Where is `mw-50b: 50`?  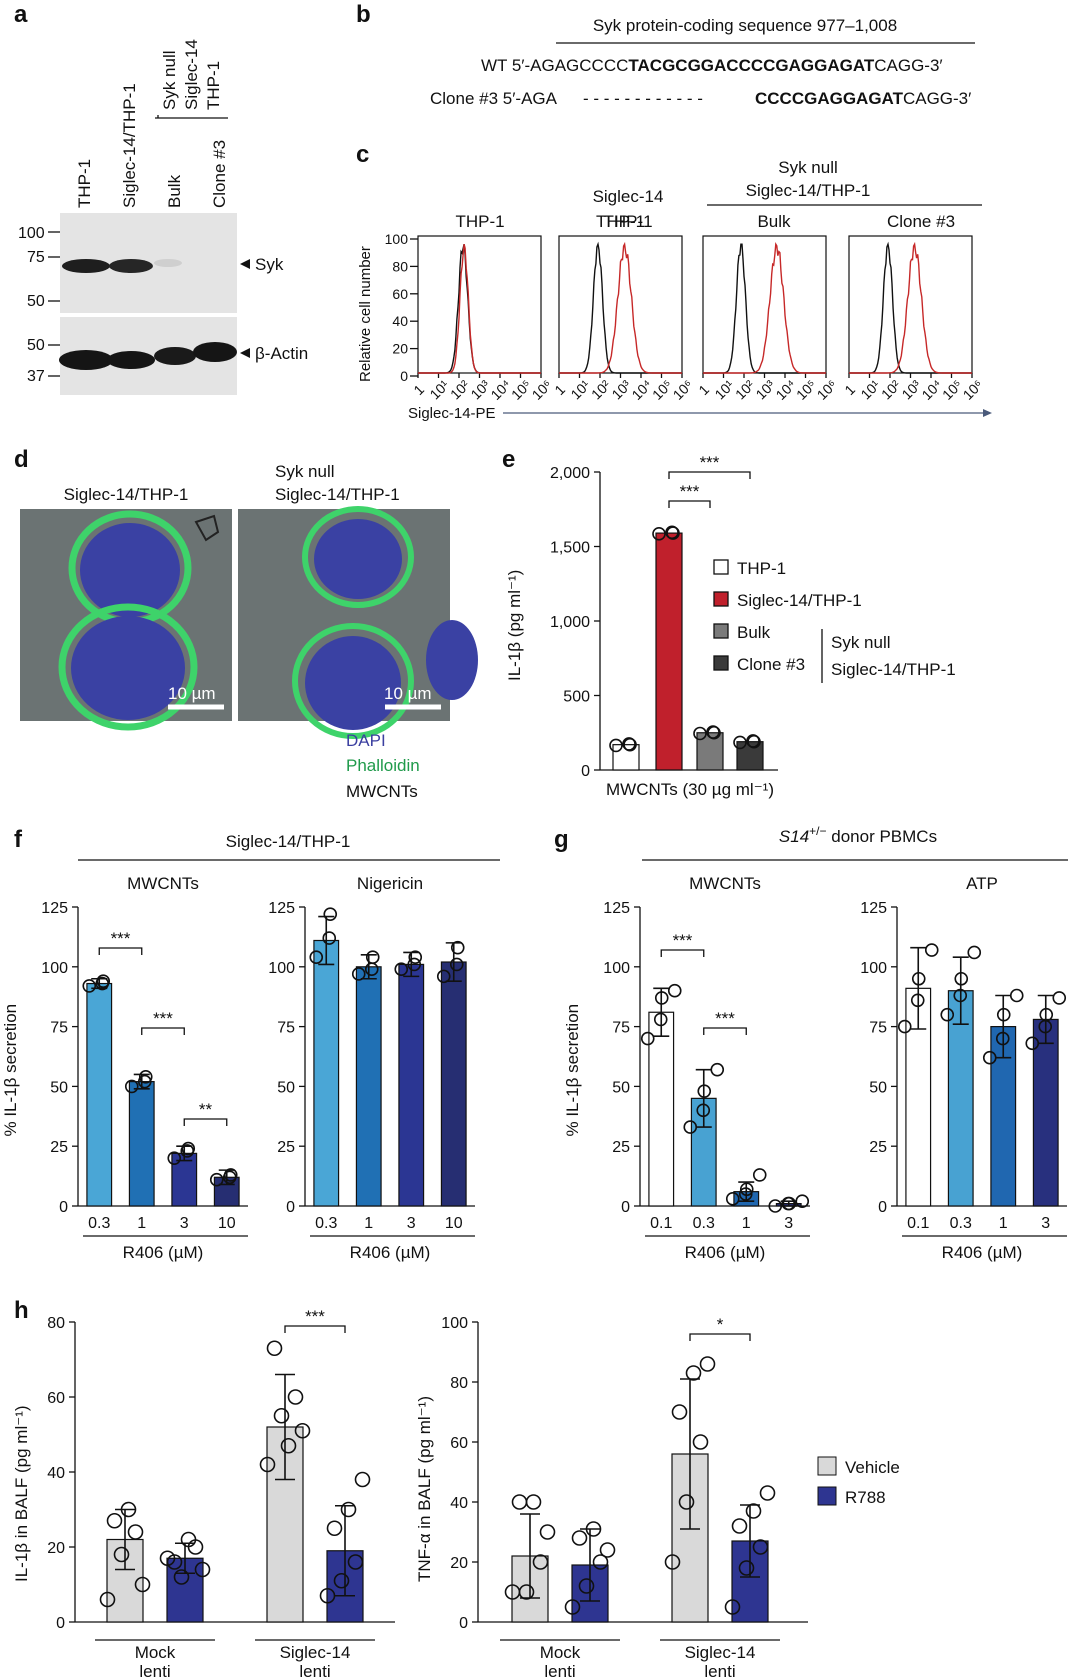 mw-50b: 50 is located at coordinates (36, 345).